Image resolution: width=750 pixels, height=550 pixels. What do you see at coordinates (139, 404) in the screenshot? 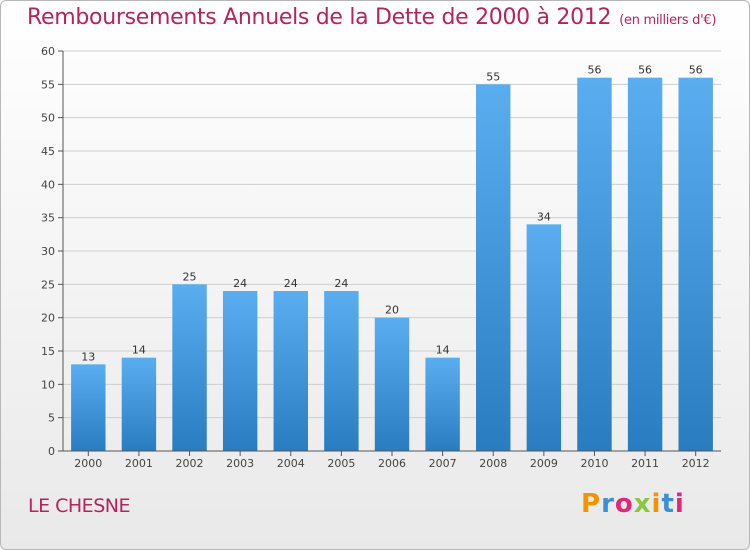
I see `bar-2001` at bounding box center [139, 404].